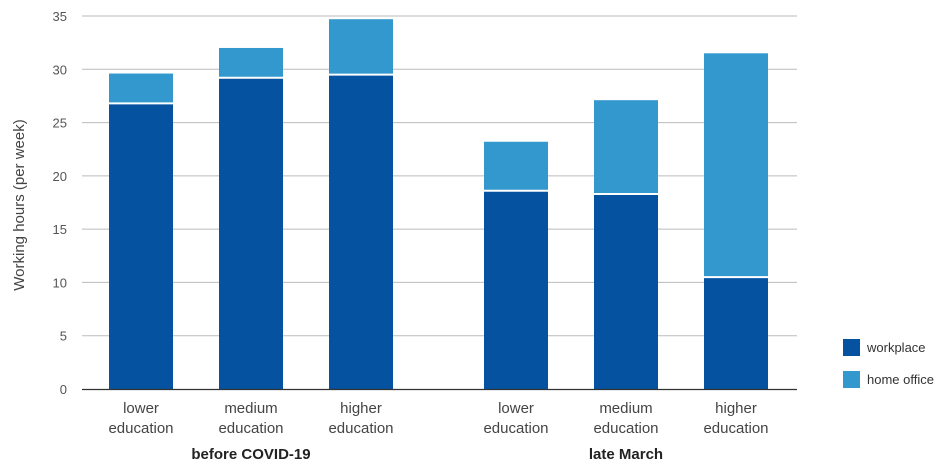 The image size is (946, 471). I want to click on y-axis-label: Working hours (per week), so click(19, 204).